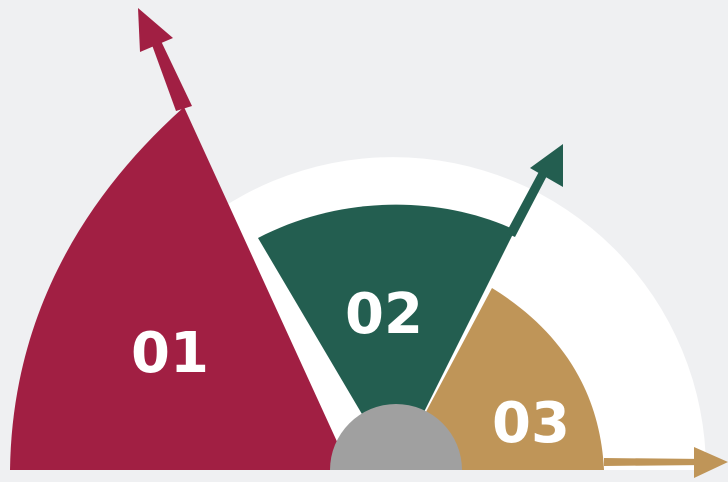  I want to click on segment-02-arrow-head, so click(546, 165).